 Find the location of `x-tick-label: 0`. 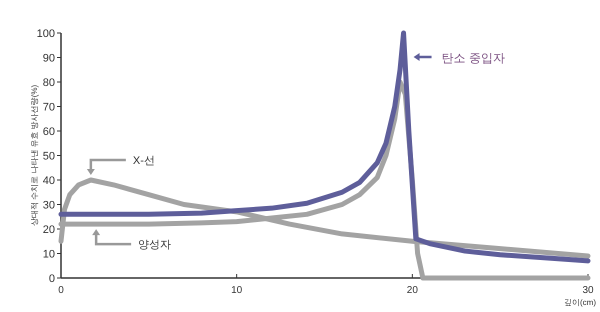

x-tick-label: 0 is located at coordinates (61, 290).